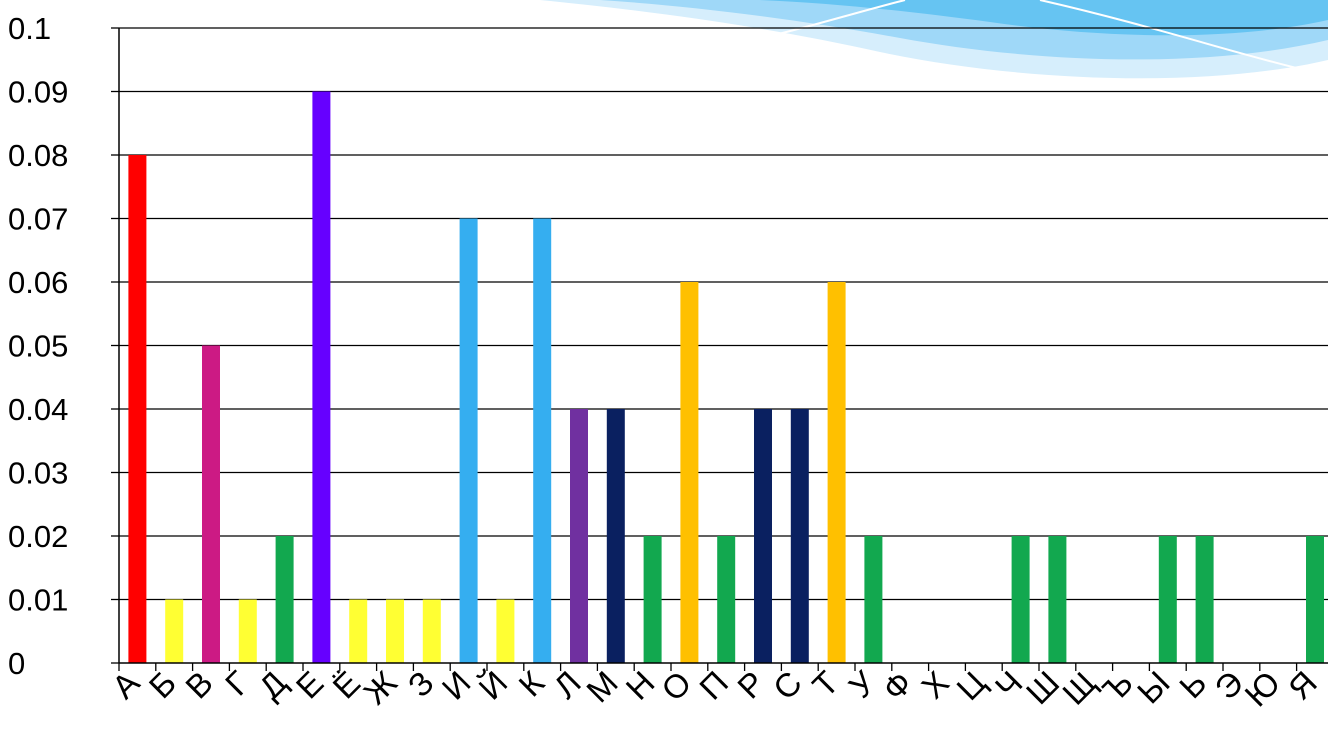 The image size is (1328, 750). Describe the element at coordinates (825, 684) in the screenshot. I see `x-tick-label: Т` at that location.